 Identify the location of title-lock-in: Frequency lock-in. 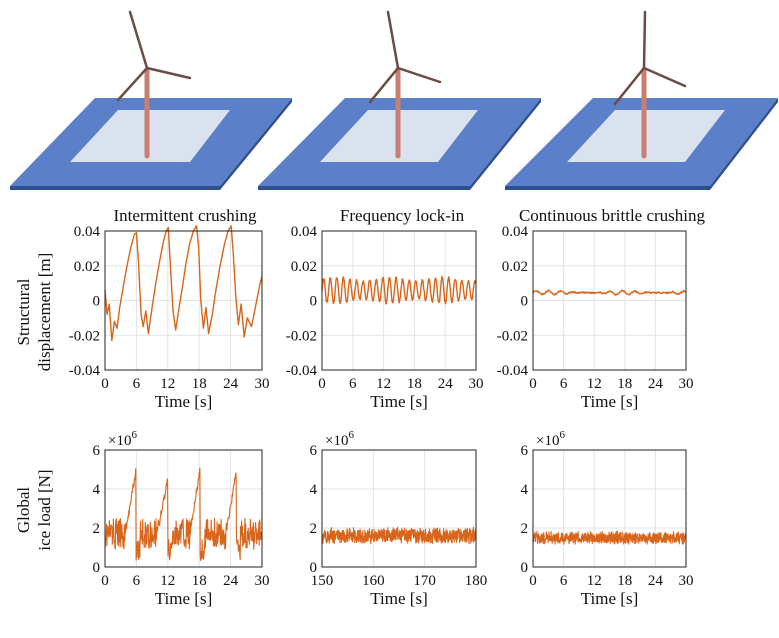
(402, 215).